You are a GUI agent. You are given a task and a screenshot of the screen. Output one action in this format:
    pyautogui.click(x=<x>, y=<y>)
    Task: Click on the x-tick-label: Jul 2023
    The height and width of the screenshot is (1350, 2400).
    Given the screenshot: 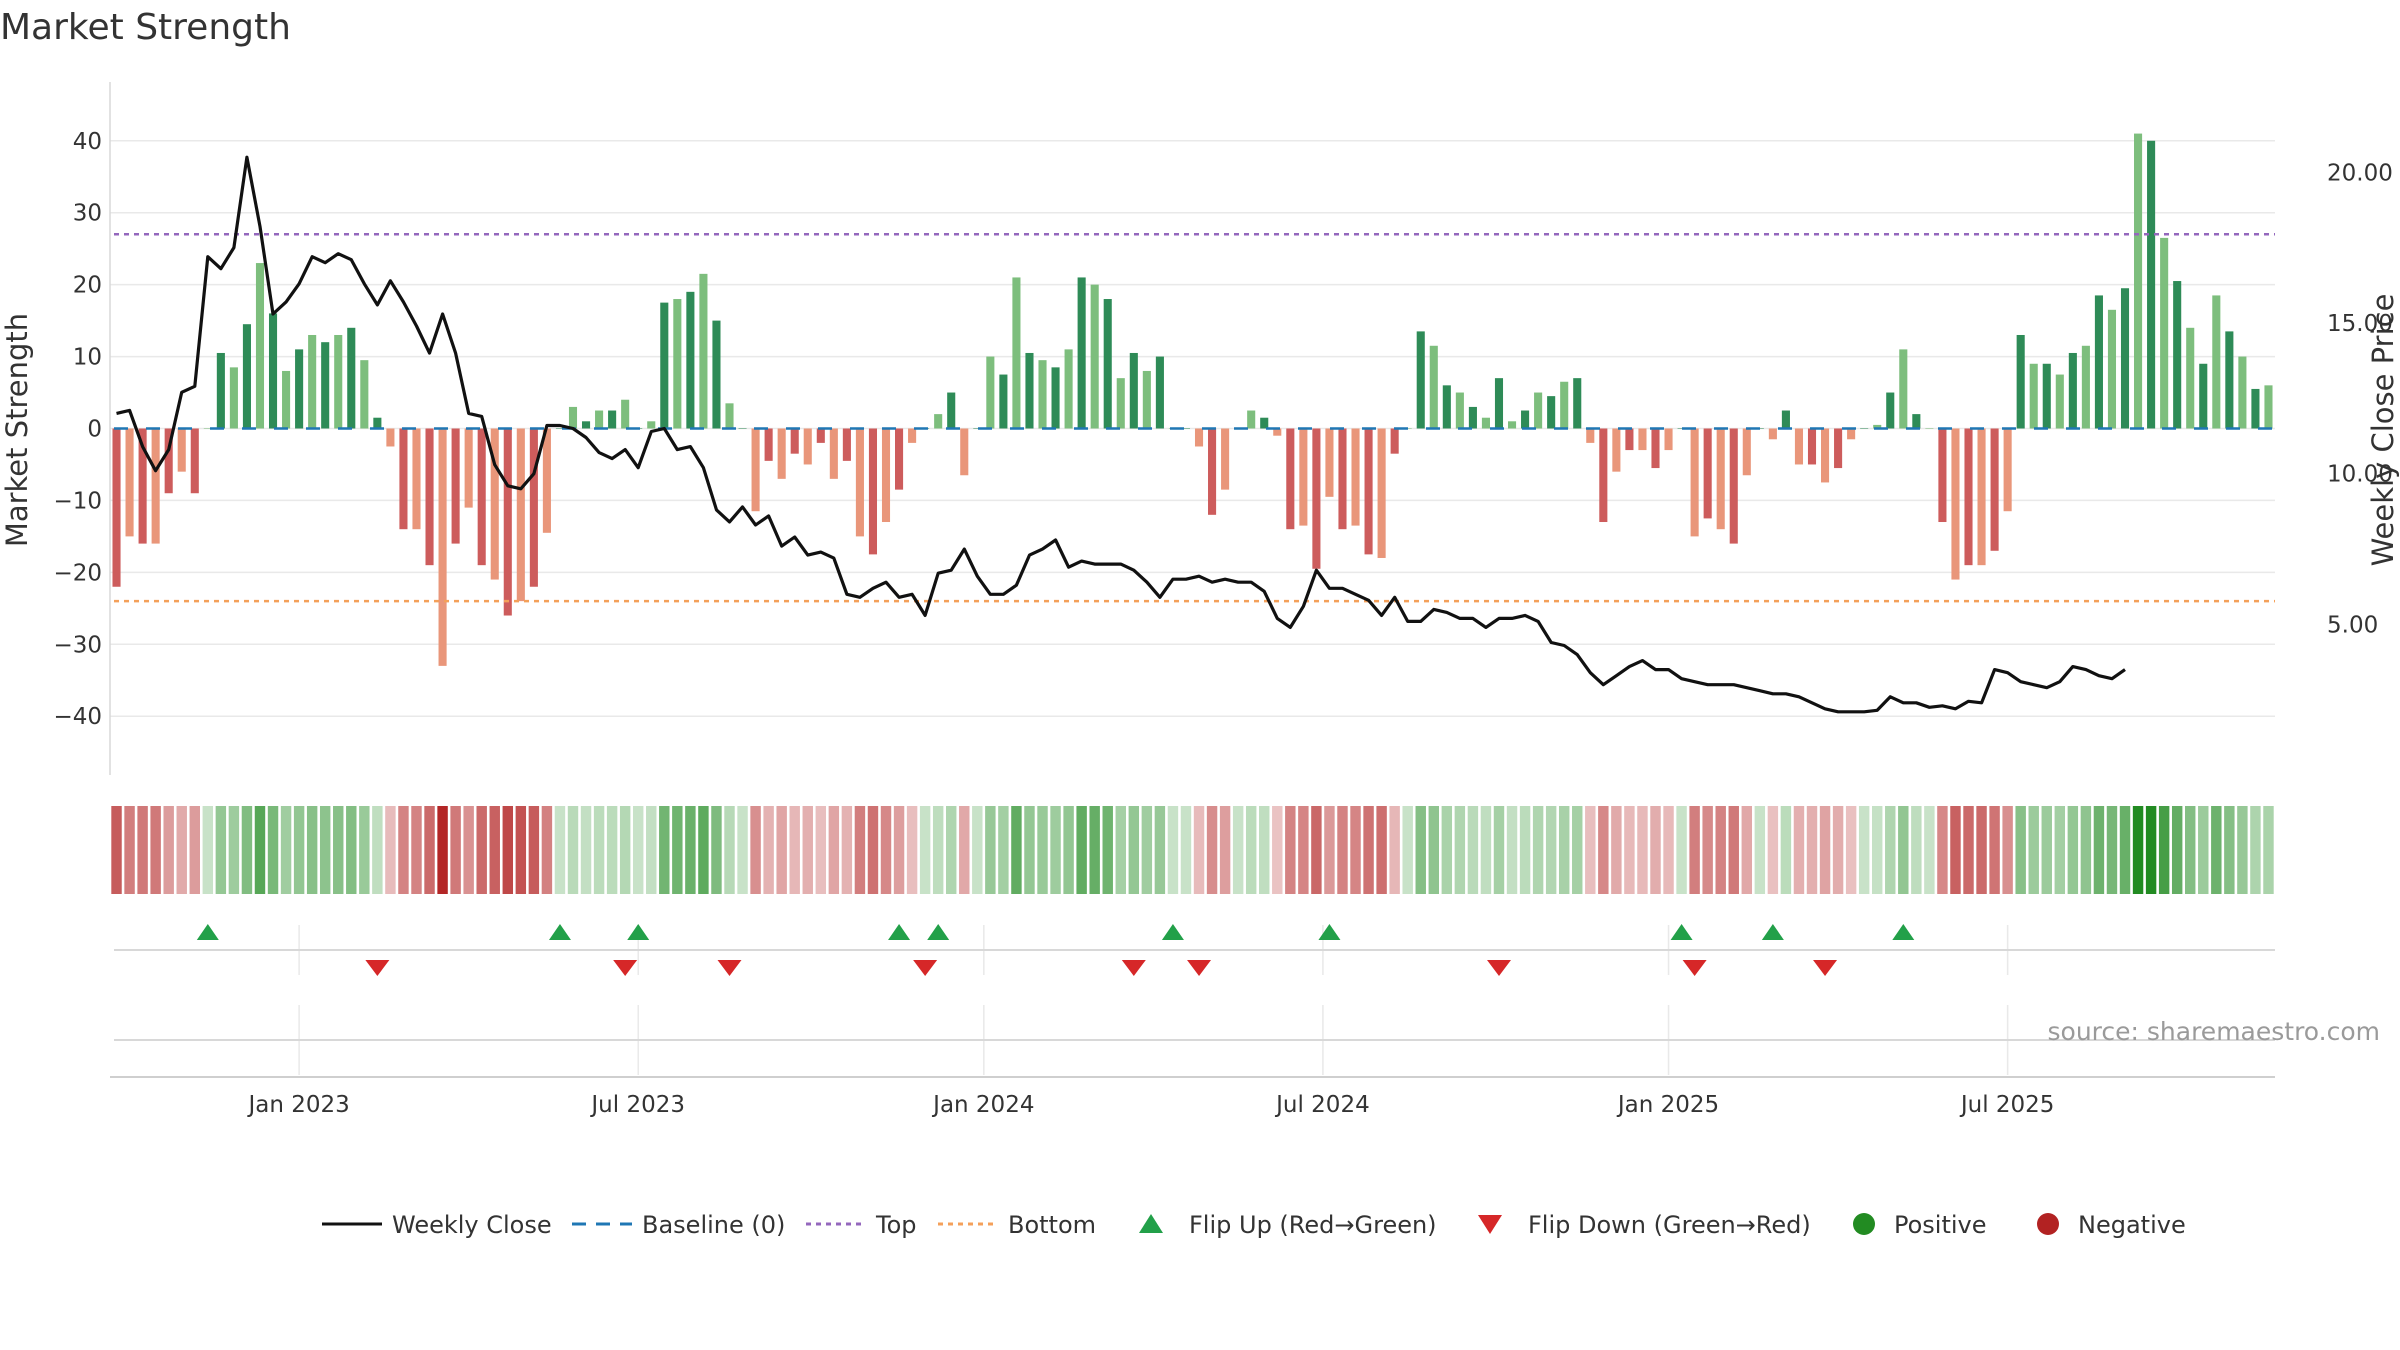 What is the action you would take?
    pyautogui.click(x=637, y=1105)
    